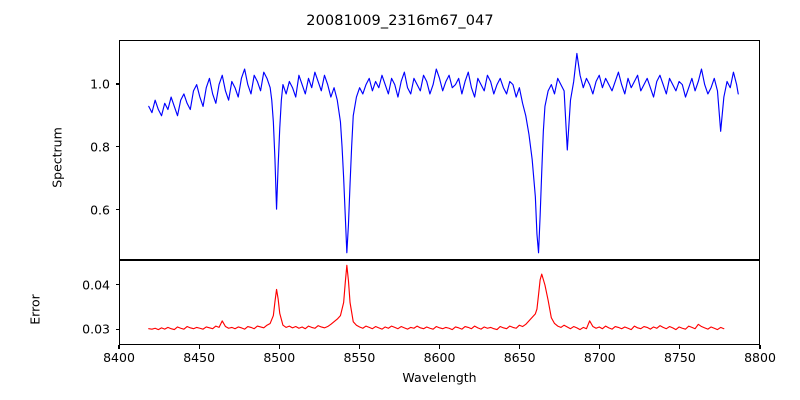 The width and height of the screenshot is (800, 400). I want to click on x-tick-label-8750: 8750, so click(679, 357).